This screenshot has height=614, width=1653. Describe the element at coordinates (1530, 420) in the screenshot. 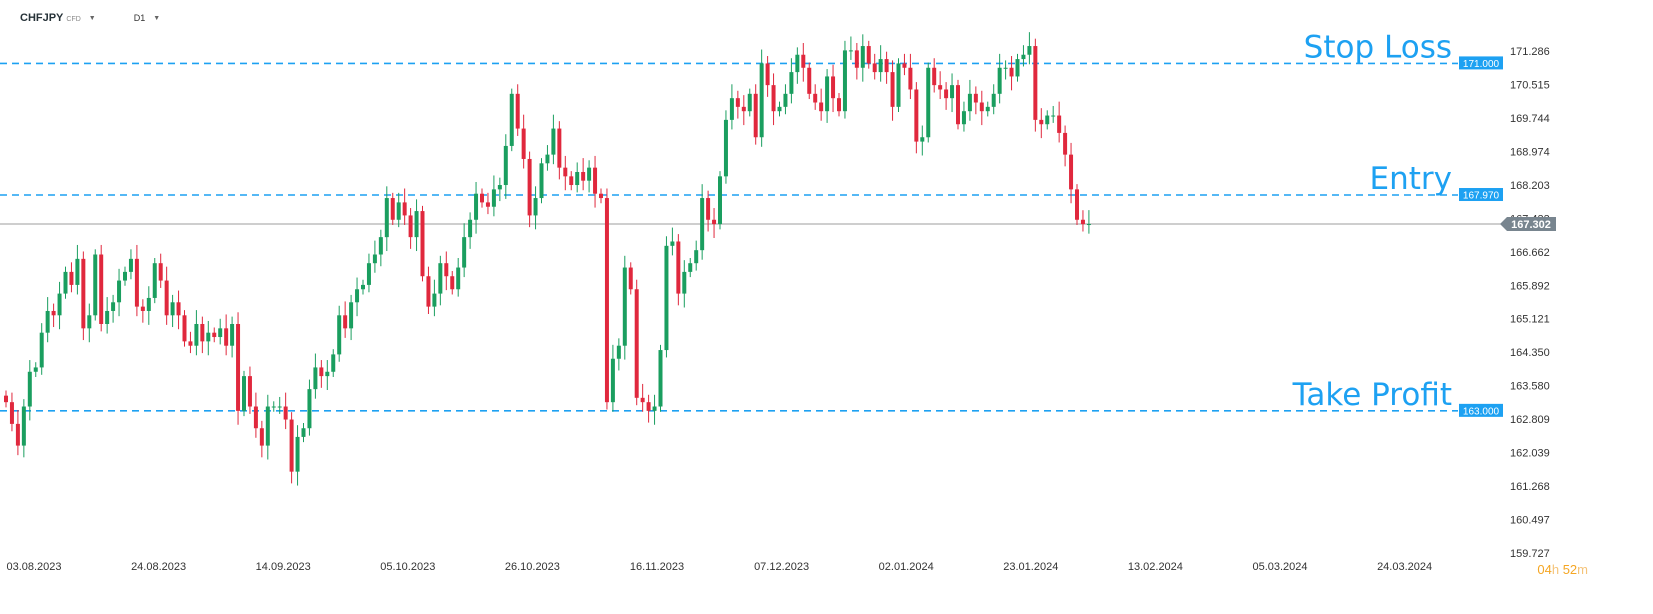

I see `y-tick-label: 162.809` at that location.